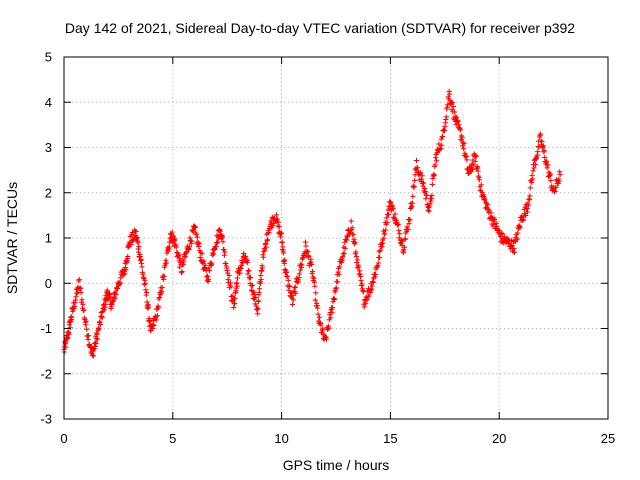  What do you see at coordinates (172, 438) in the screenshot?
I see `x-tick-label: 5` at bounding box center [172, 438].